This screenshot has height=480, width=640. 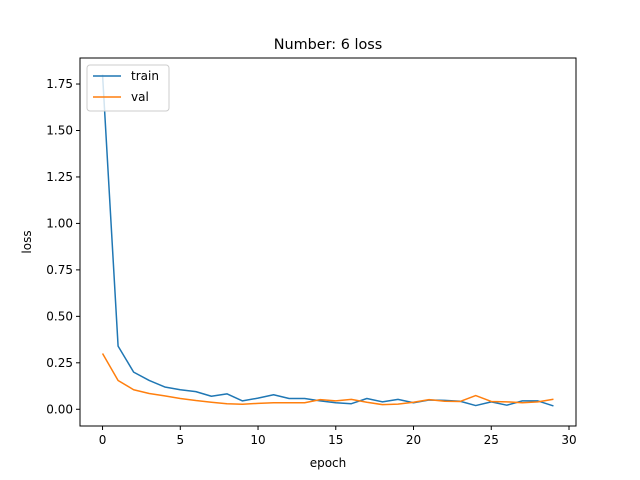 I want to click on legend: train val, so click(x=128, y=88).